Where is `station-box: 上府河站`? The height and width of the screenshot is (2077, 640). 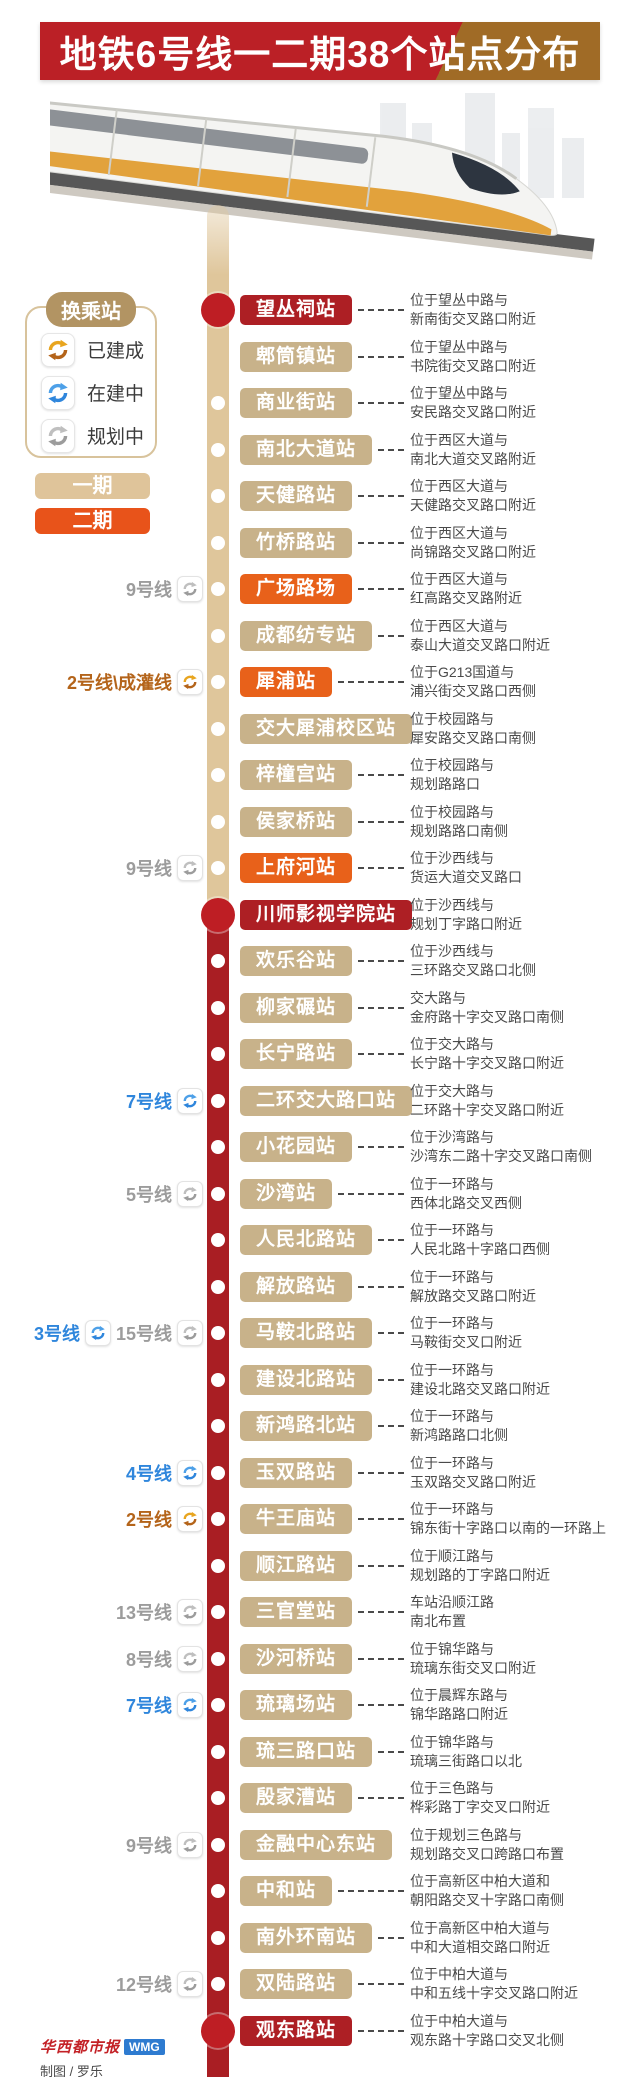 station-box: 上府河站 is located at coordinates (296, 868).